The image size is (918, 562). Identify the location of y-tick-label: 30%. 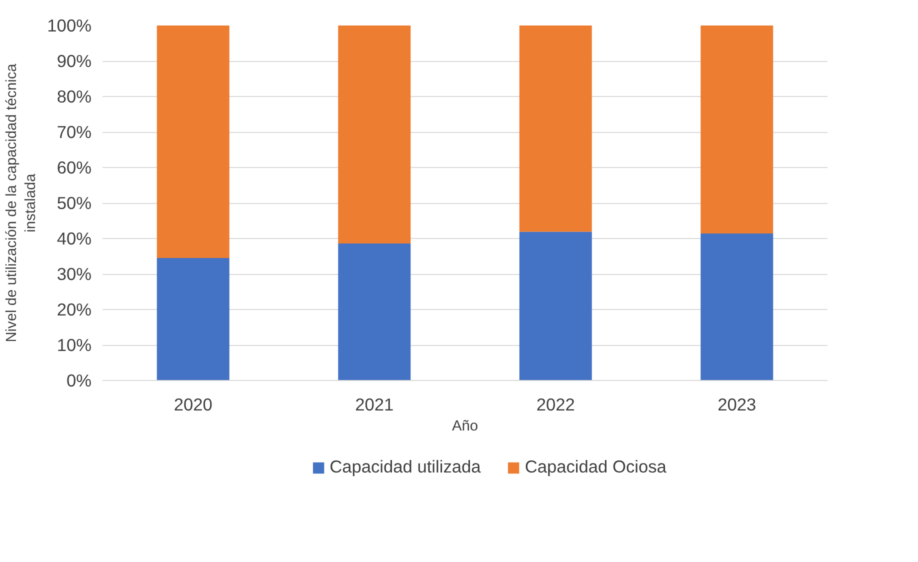
(74, 274).